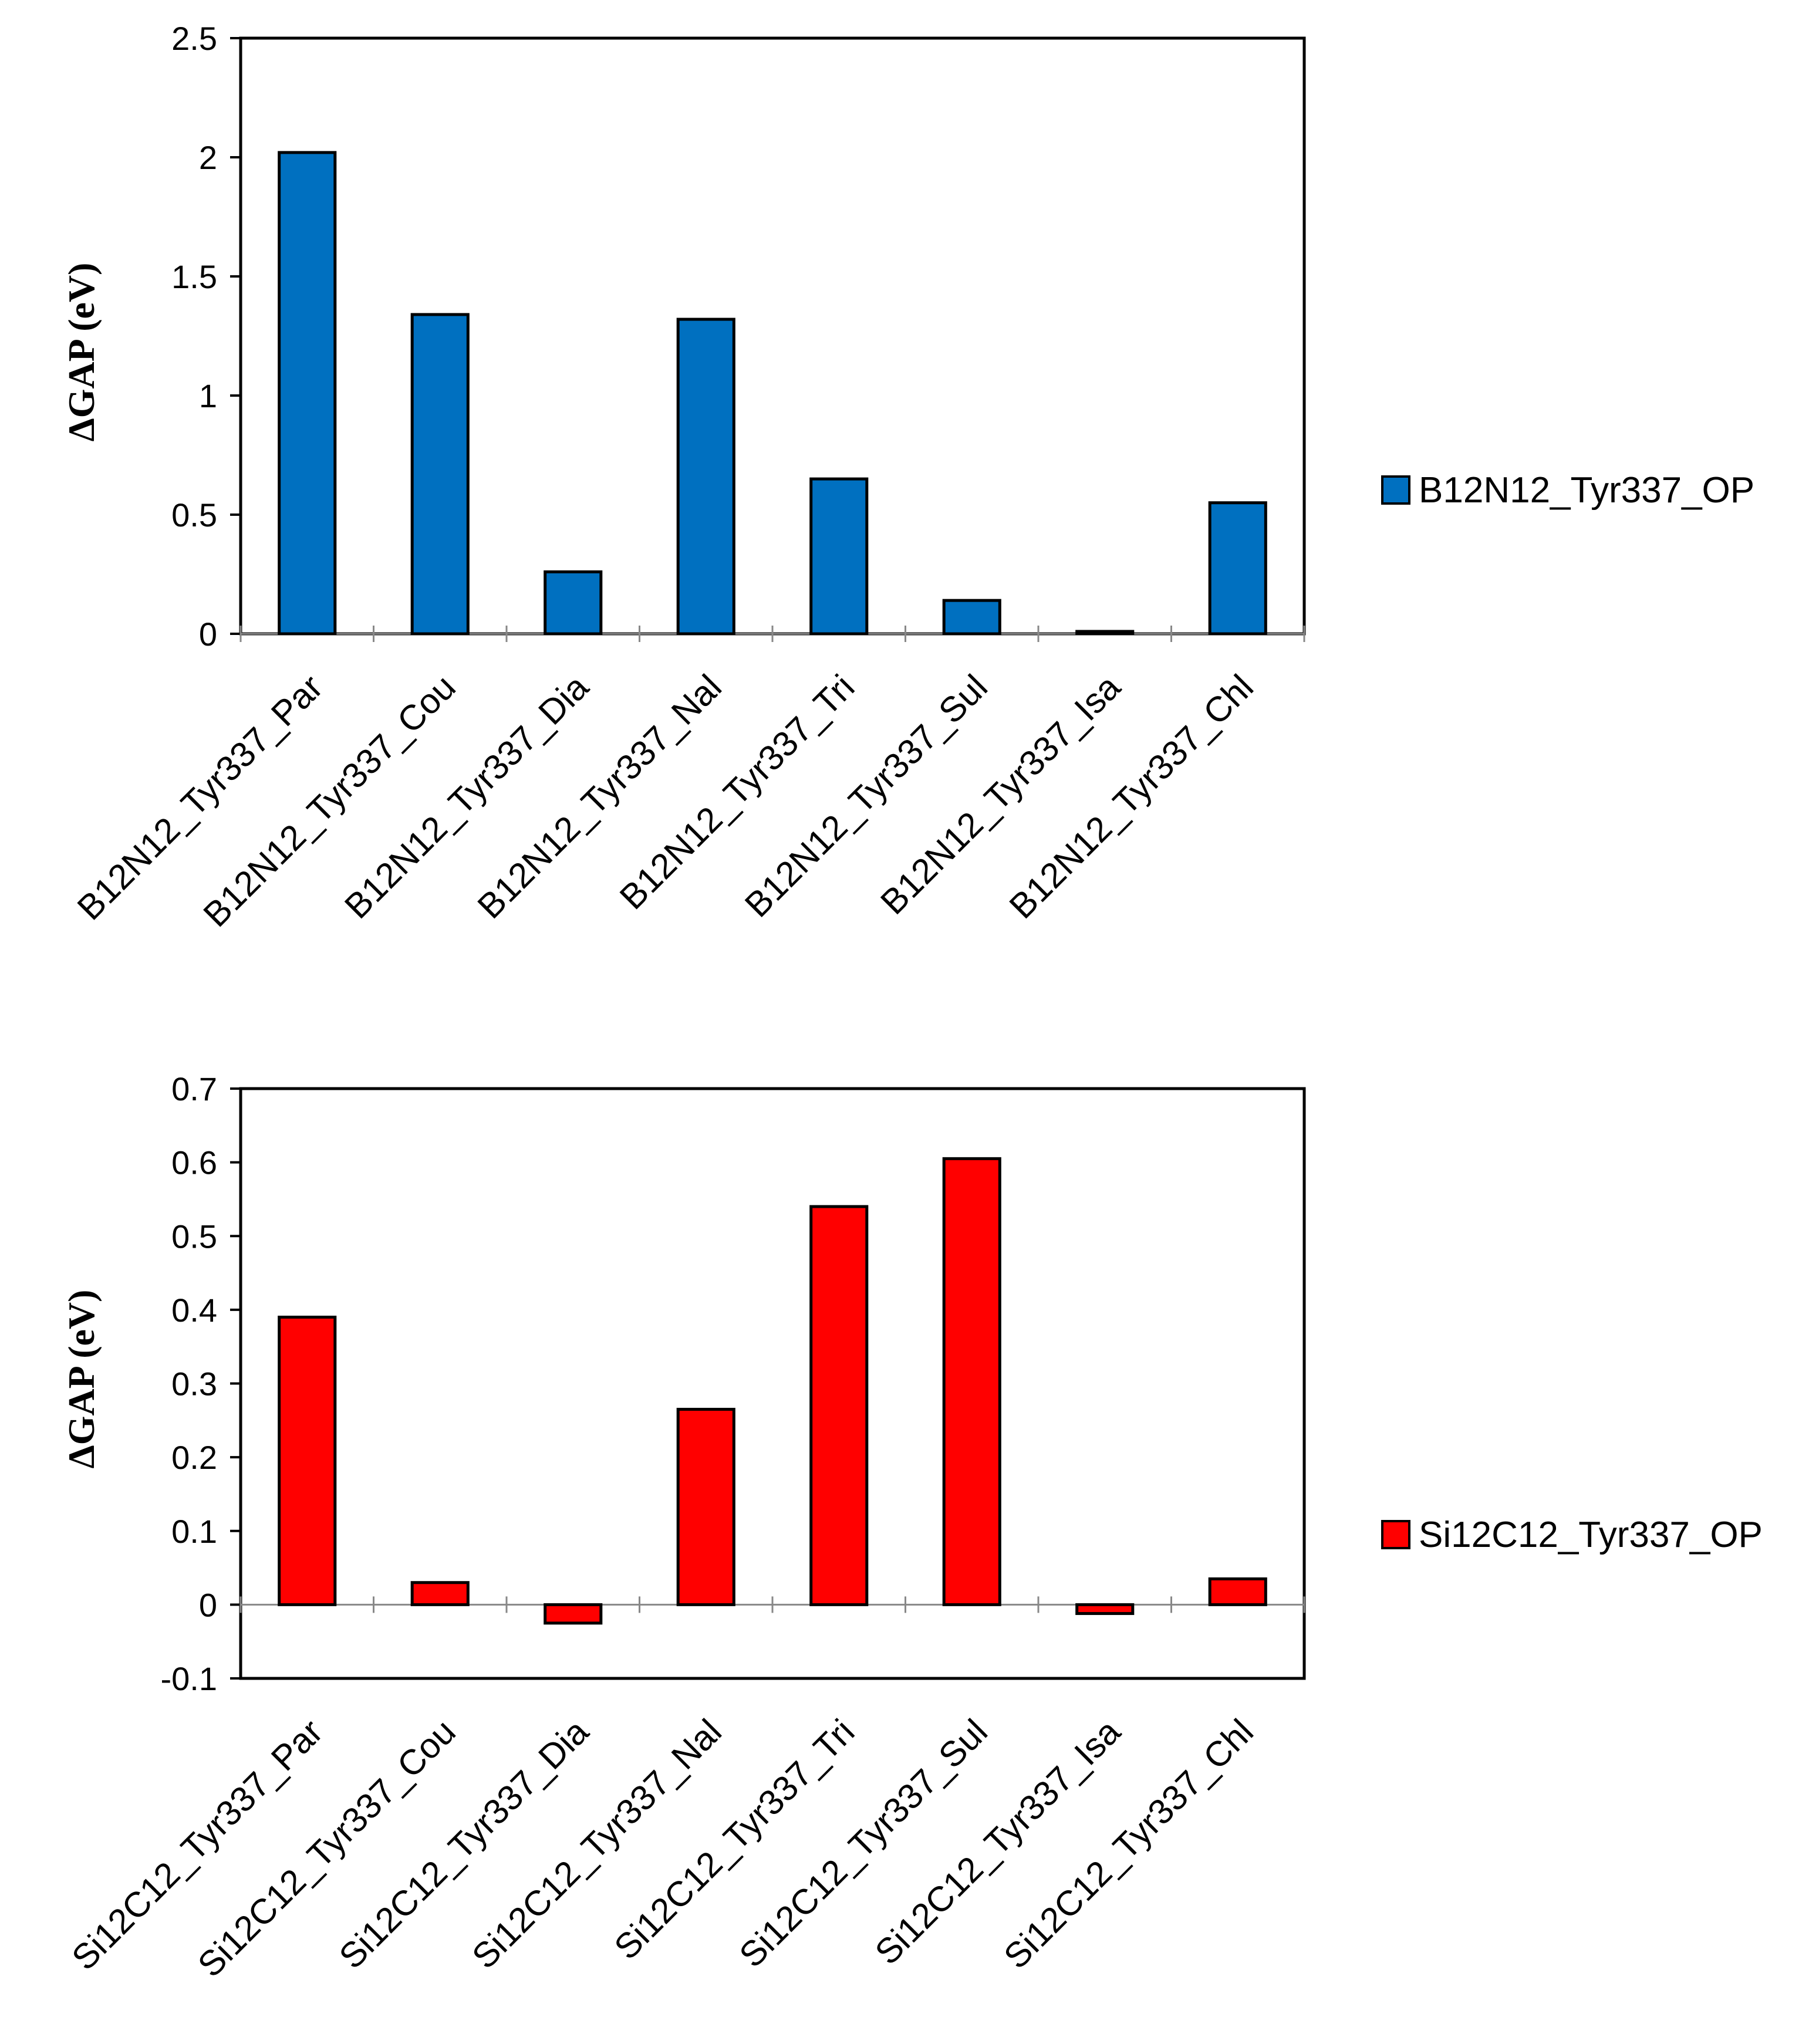 Image resolution: width=1819 pixels, height=2044 pixels. Describe the element at coordinates (189, 1678) in the screenshot. I see `y-tick-label: -0.1` at that location.